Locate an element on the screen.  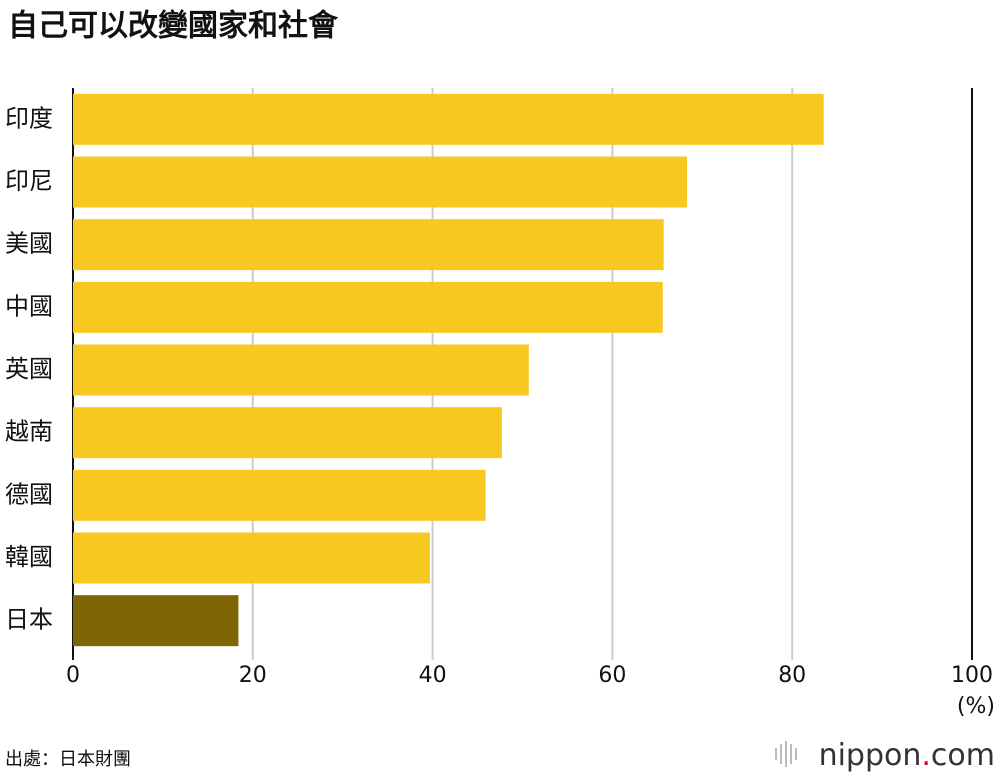
y-tick-label: 中國 is located at coordinates (29, 306).